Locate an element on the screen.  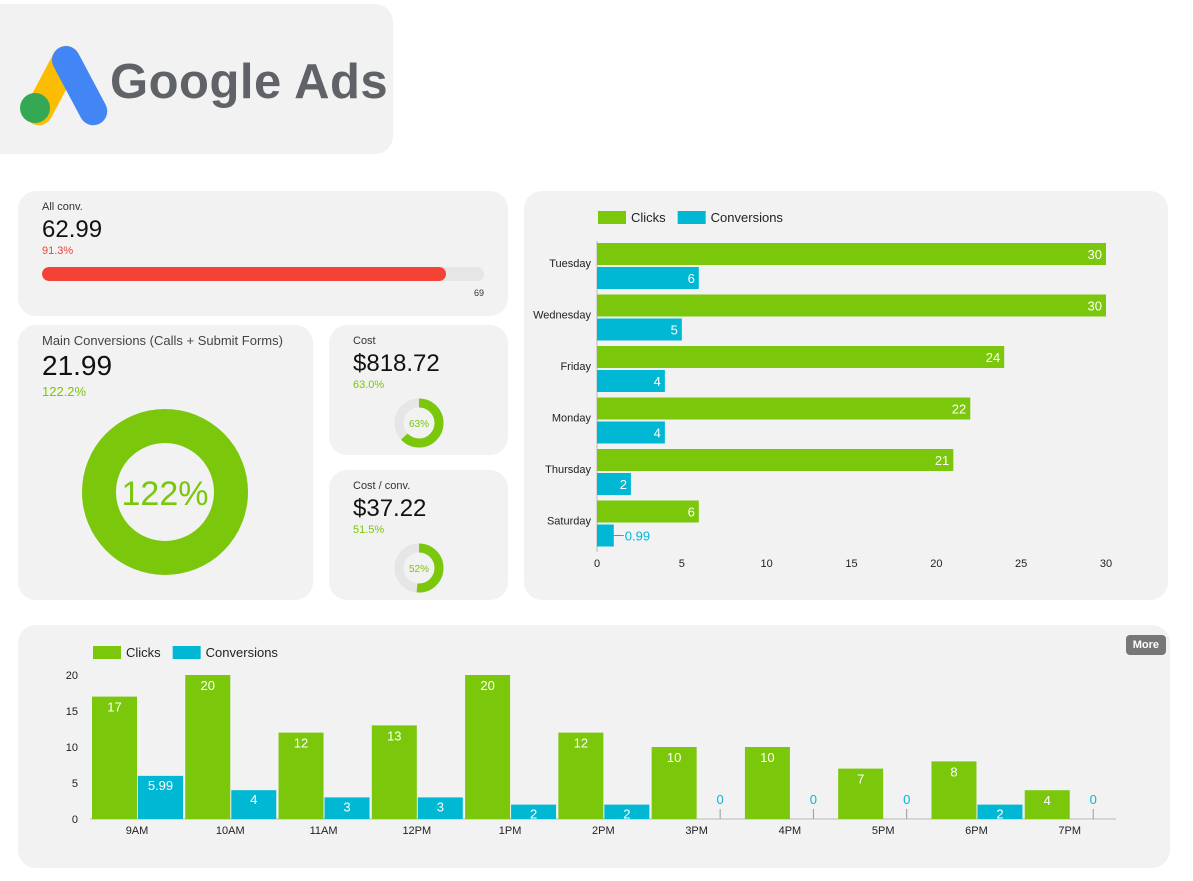
x-tick-label: 3PM is located at coordinates (696, 831).